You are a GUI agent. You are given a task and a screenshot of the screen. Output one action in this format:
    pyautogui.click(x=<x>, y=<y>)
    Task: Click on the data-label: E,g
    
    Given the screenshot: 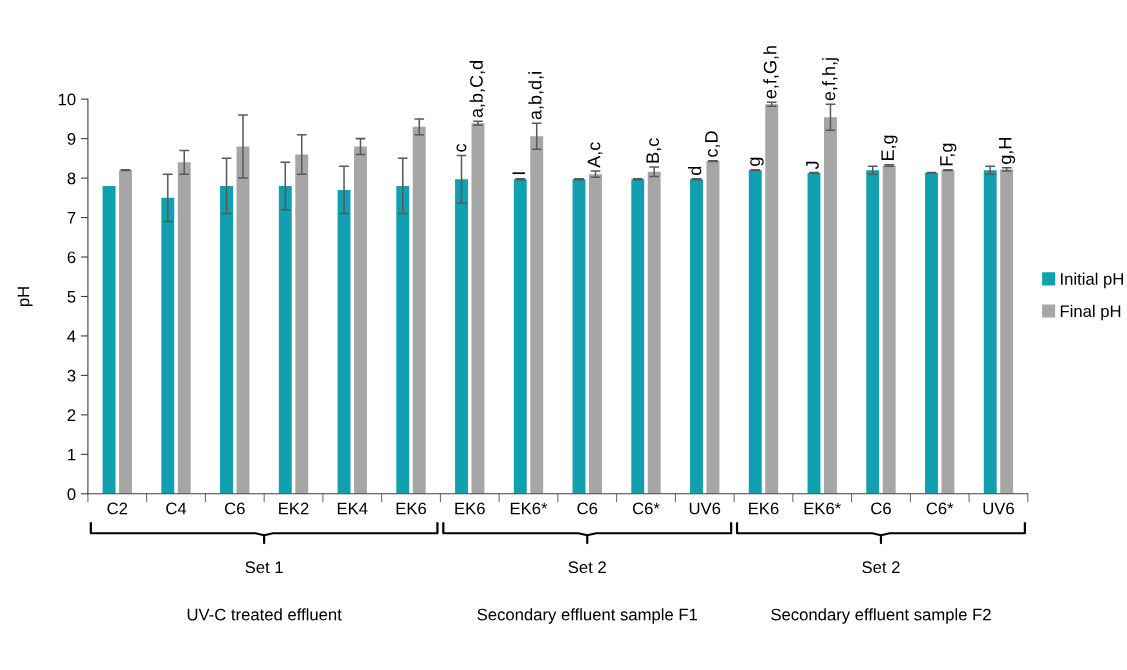 What is the action you would take?
    pyautogui.click(x=889, y=148)
    